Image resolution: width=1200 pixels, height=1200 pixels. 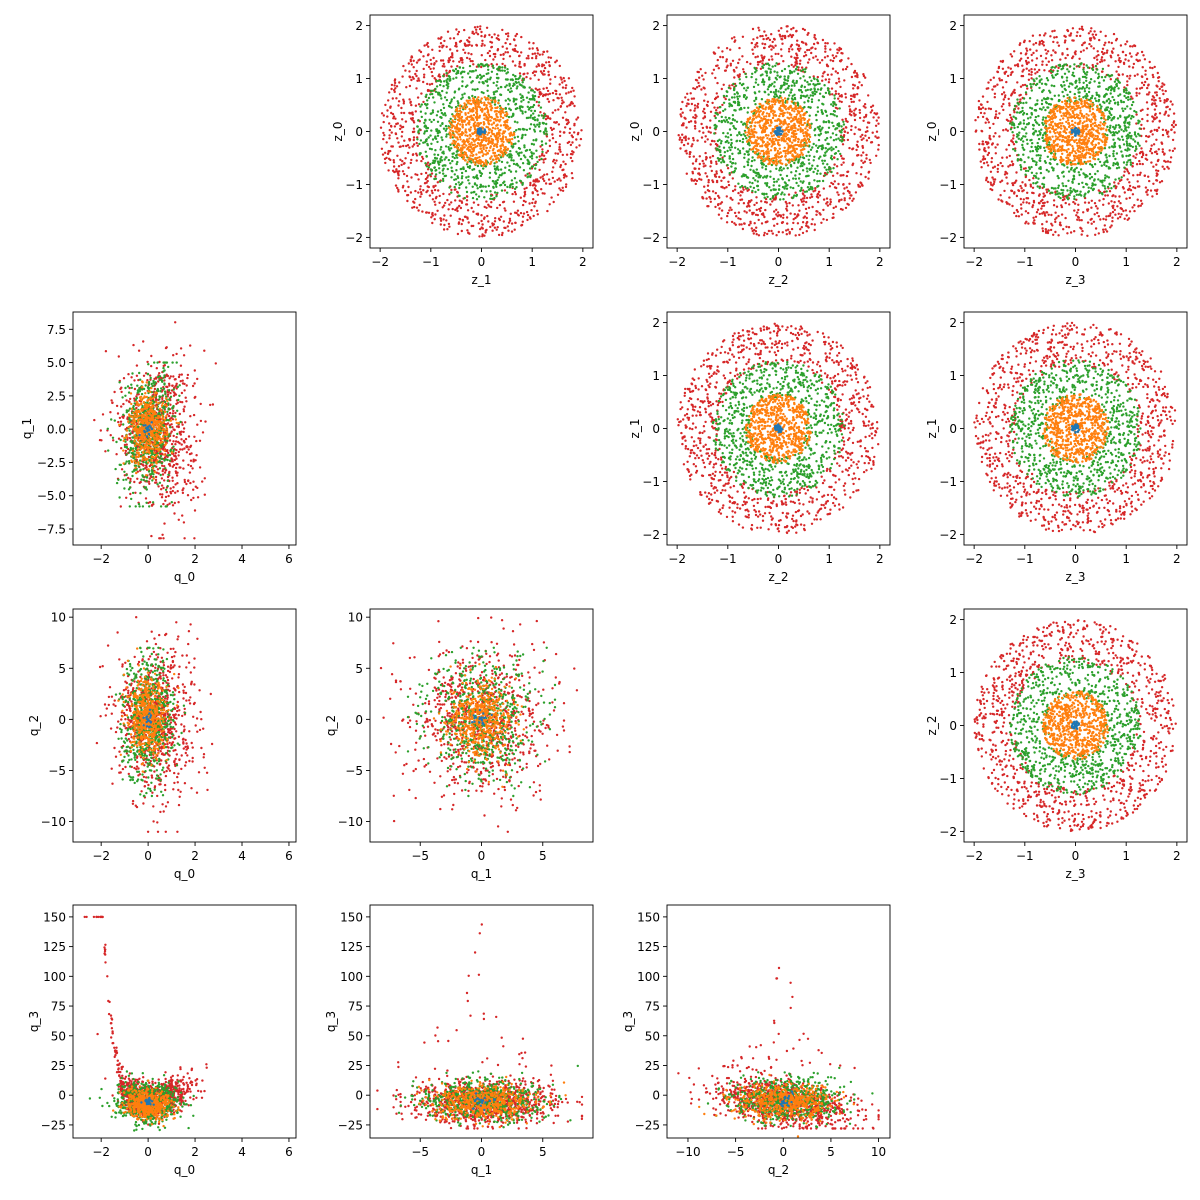 I want to click on x-tick-label: −1, so click(x=728, y=262).